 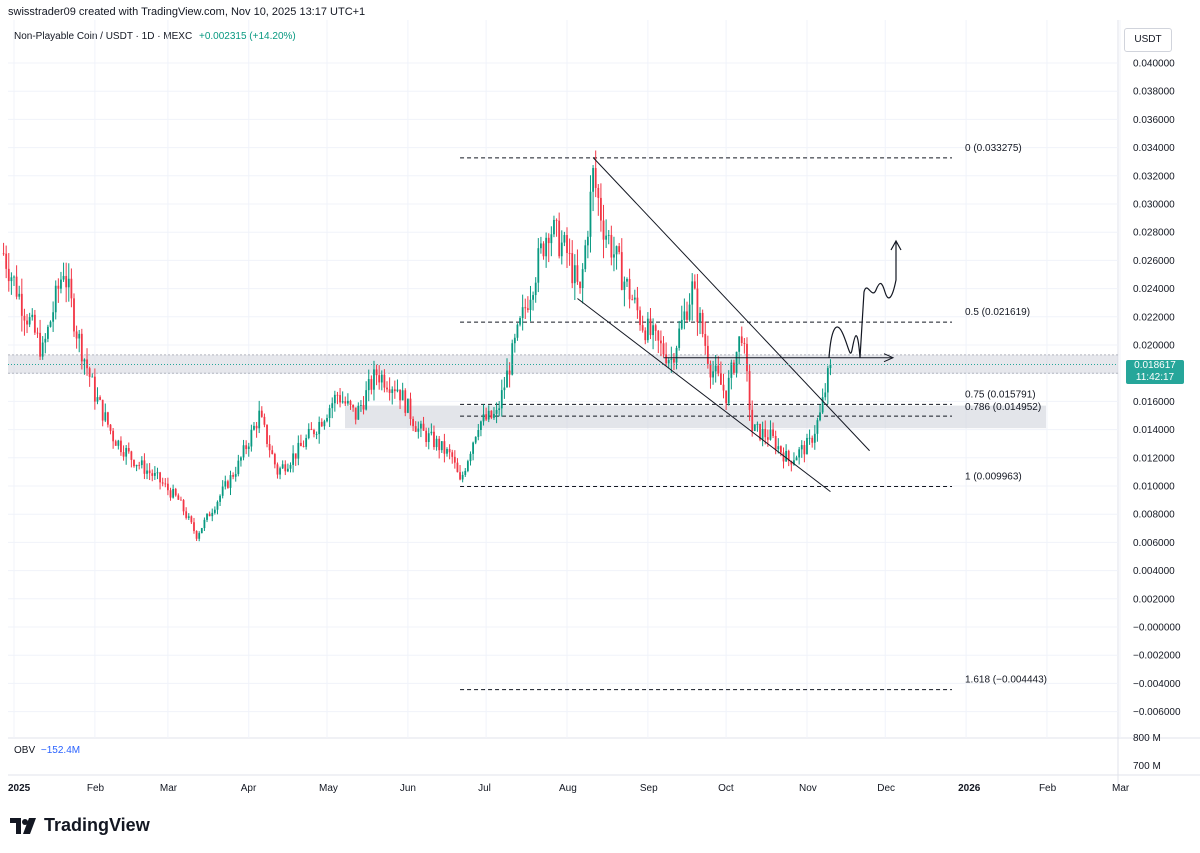 I want to click on price-change: +0.002315 (+14.20%), so click(x=247, y=36).